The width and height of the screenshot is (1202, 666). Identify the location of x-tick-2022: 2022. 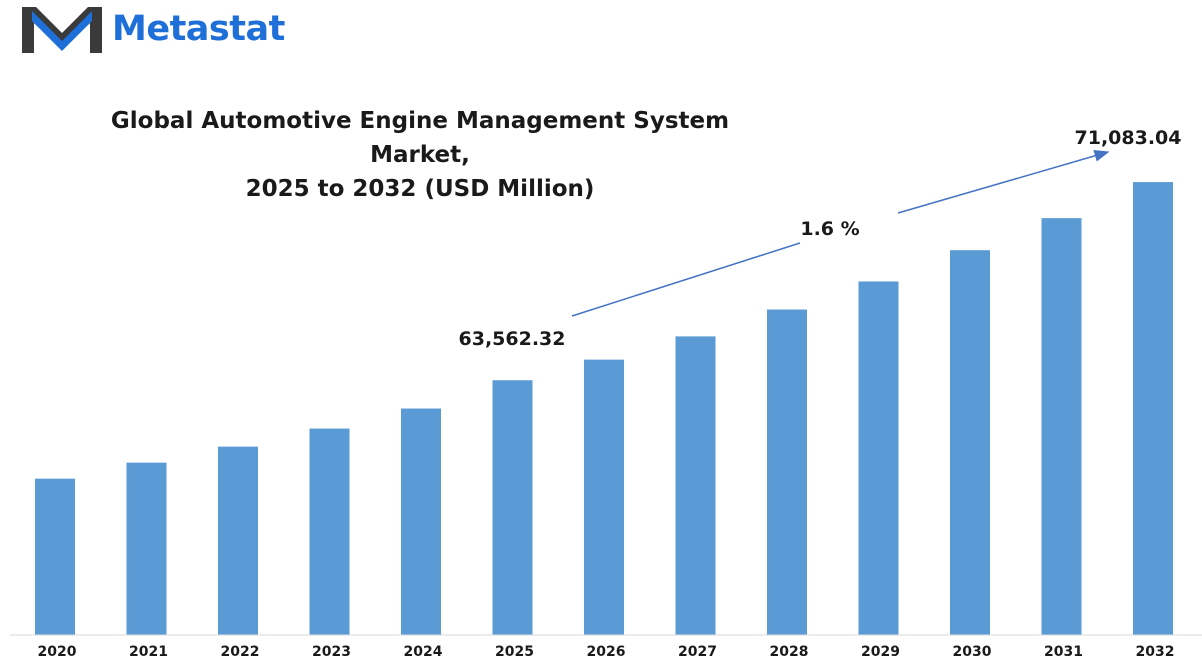
(240, 652).